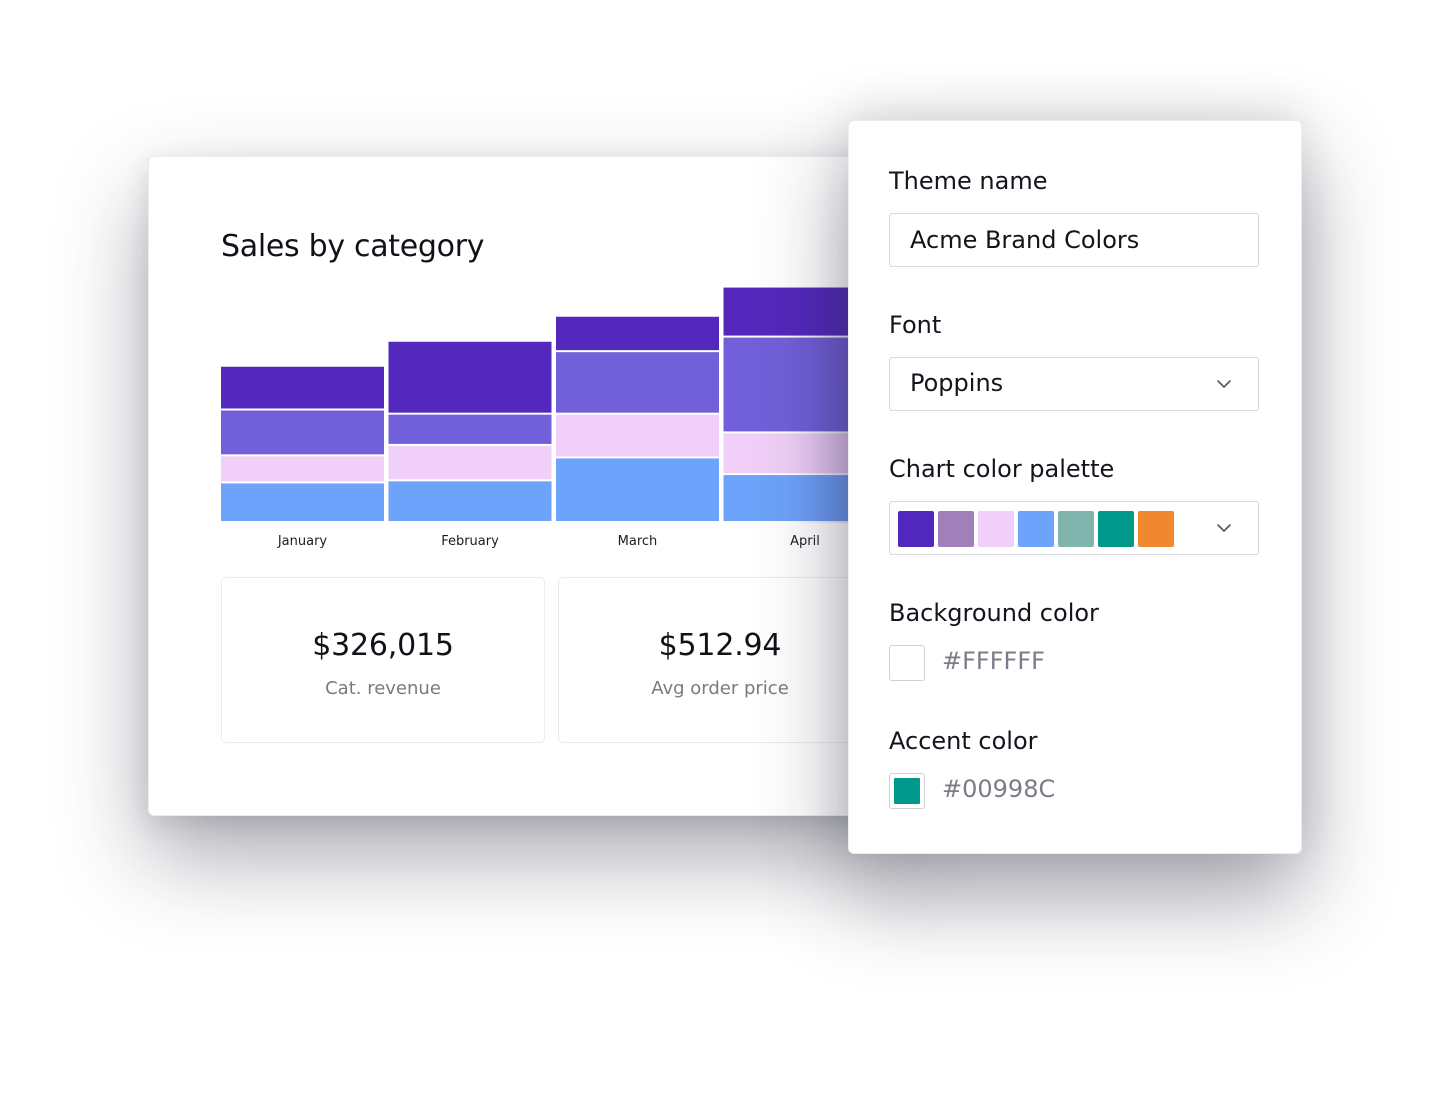 Image resolution: width=1448 pixels, height=1108 pixels. Describe the element at coordinates (805, 541) in the screenshot. I see `x-tick-label: April` at that location.